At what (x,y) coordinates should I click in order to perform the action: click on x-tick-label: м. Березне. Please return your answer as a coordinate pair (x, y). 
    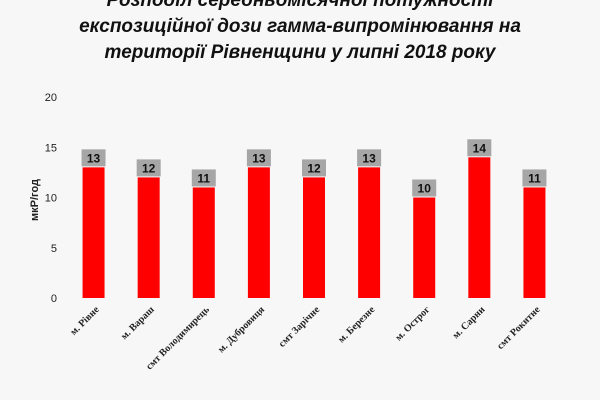
    Looking at the image, I should click on (356, 324).